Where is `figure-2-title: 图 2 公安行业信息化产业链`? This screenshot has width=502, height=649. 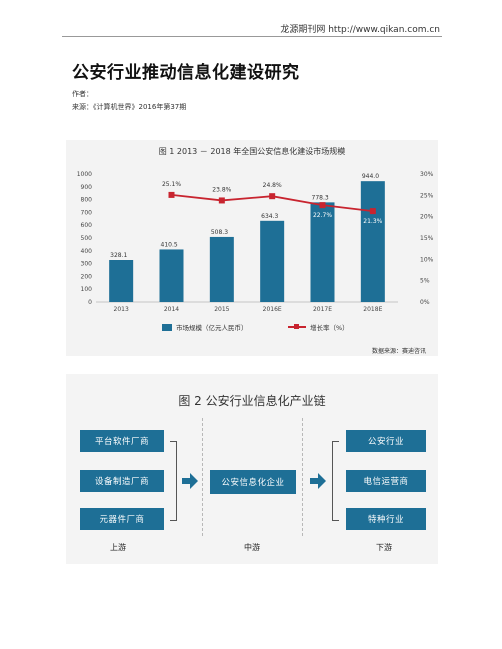 figure-2-title: 图 2 公安行业信息化产业链 is located at coordinates (252, 401).